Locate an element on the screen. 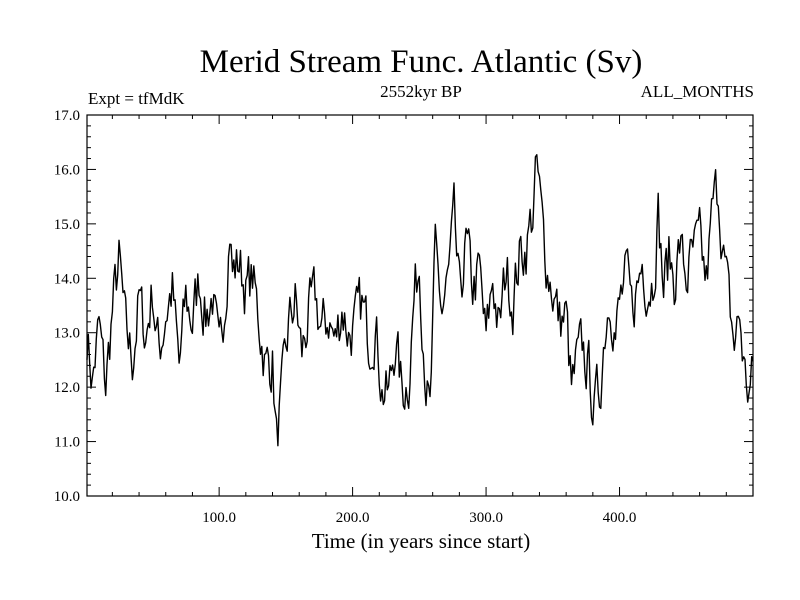  y-tick-label: 14.0 is located at coordinates (67, 279).